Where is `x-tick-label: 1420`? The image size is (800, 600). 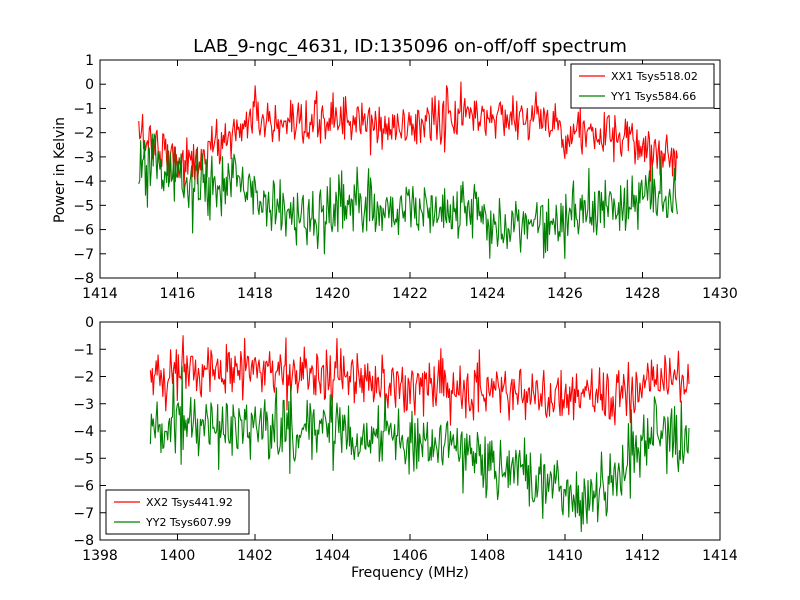 x-tick-label: 1420 is located at coordinates (333, 294).